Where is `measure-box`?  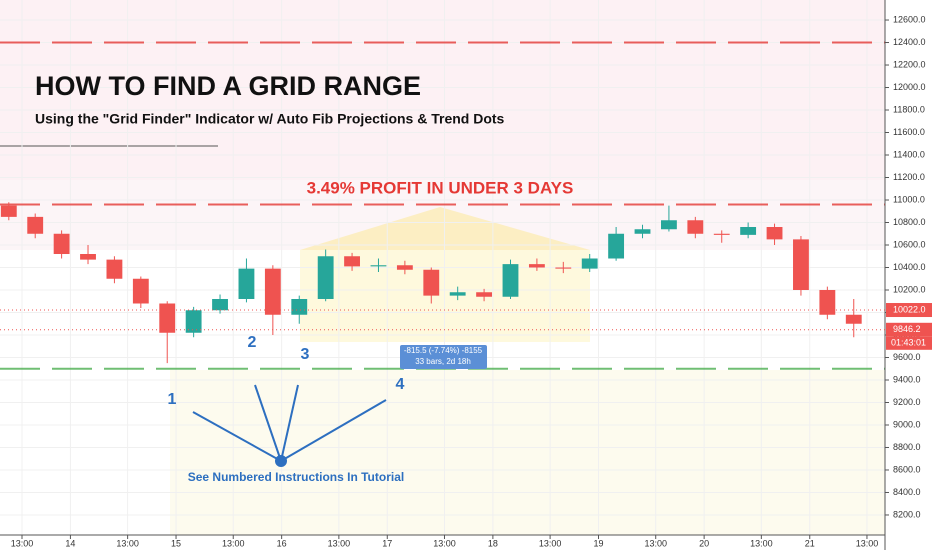 measure-box is located at coordinates (443, 357).